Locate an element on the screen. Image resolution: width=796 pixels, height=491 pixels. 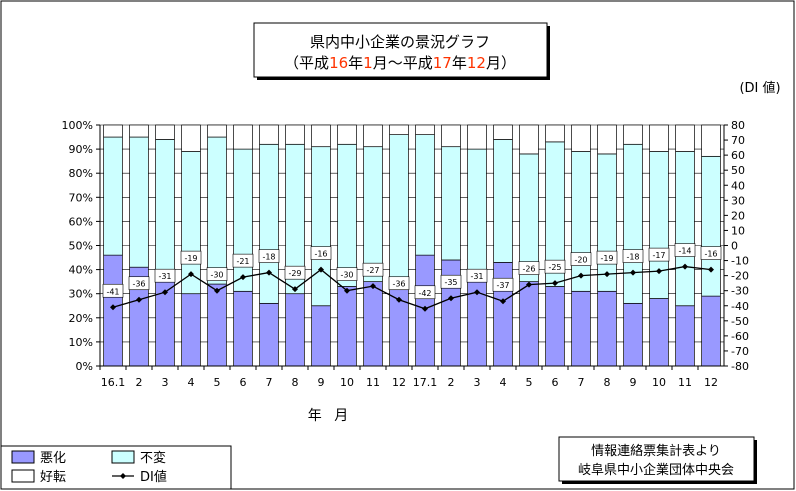
legend: 悪化 不変 好転 DI値 is located at coordinates (116, 467).